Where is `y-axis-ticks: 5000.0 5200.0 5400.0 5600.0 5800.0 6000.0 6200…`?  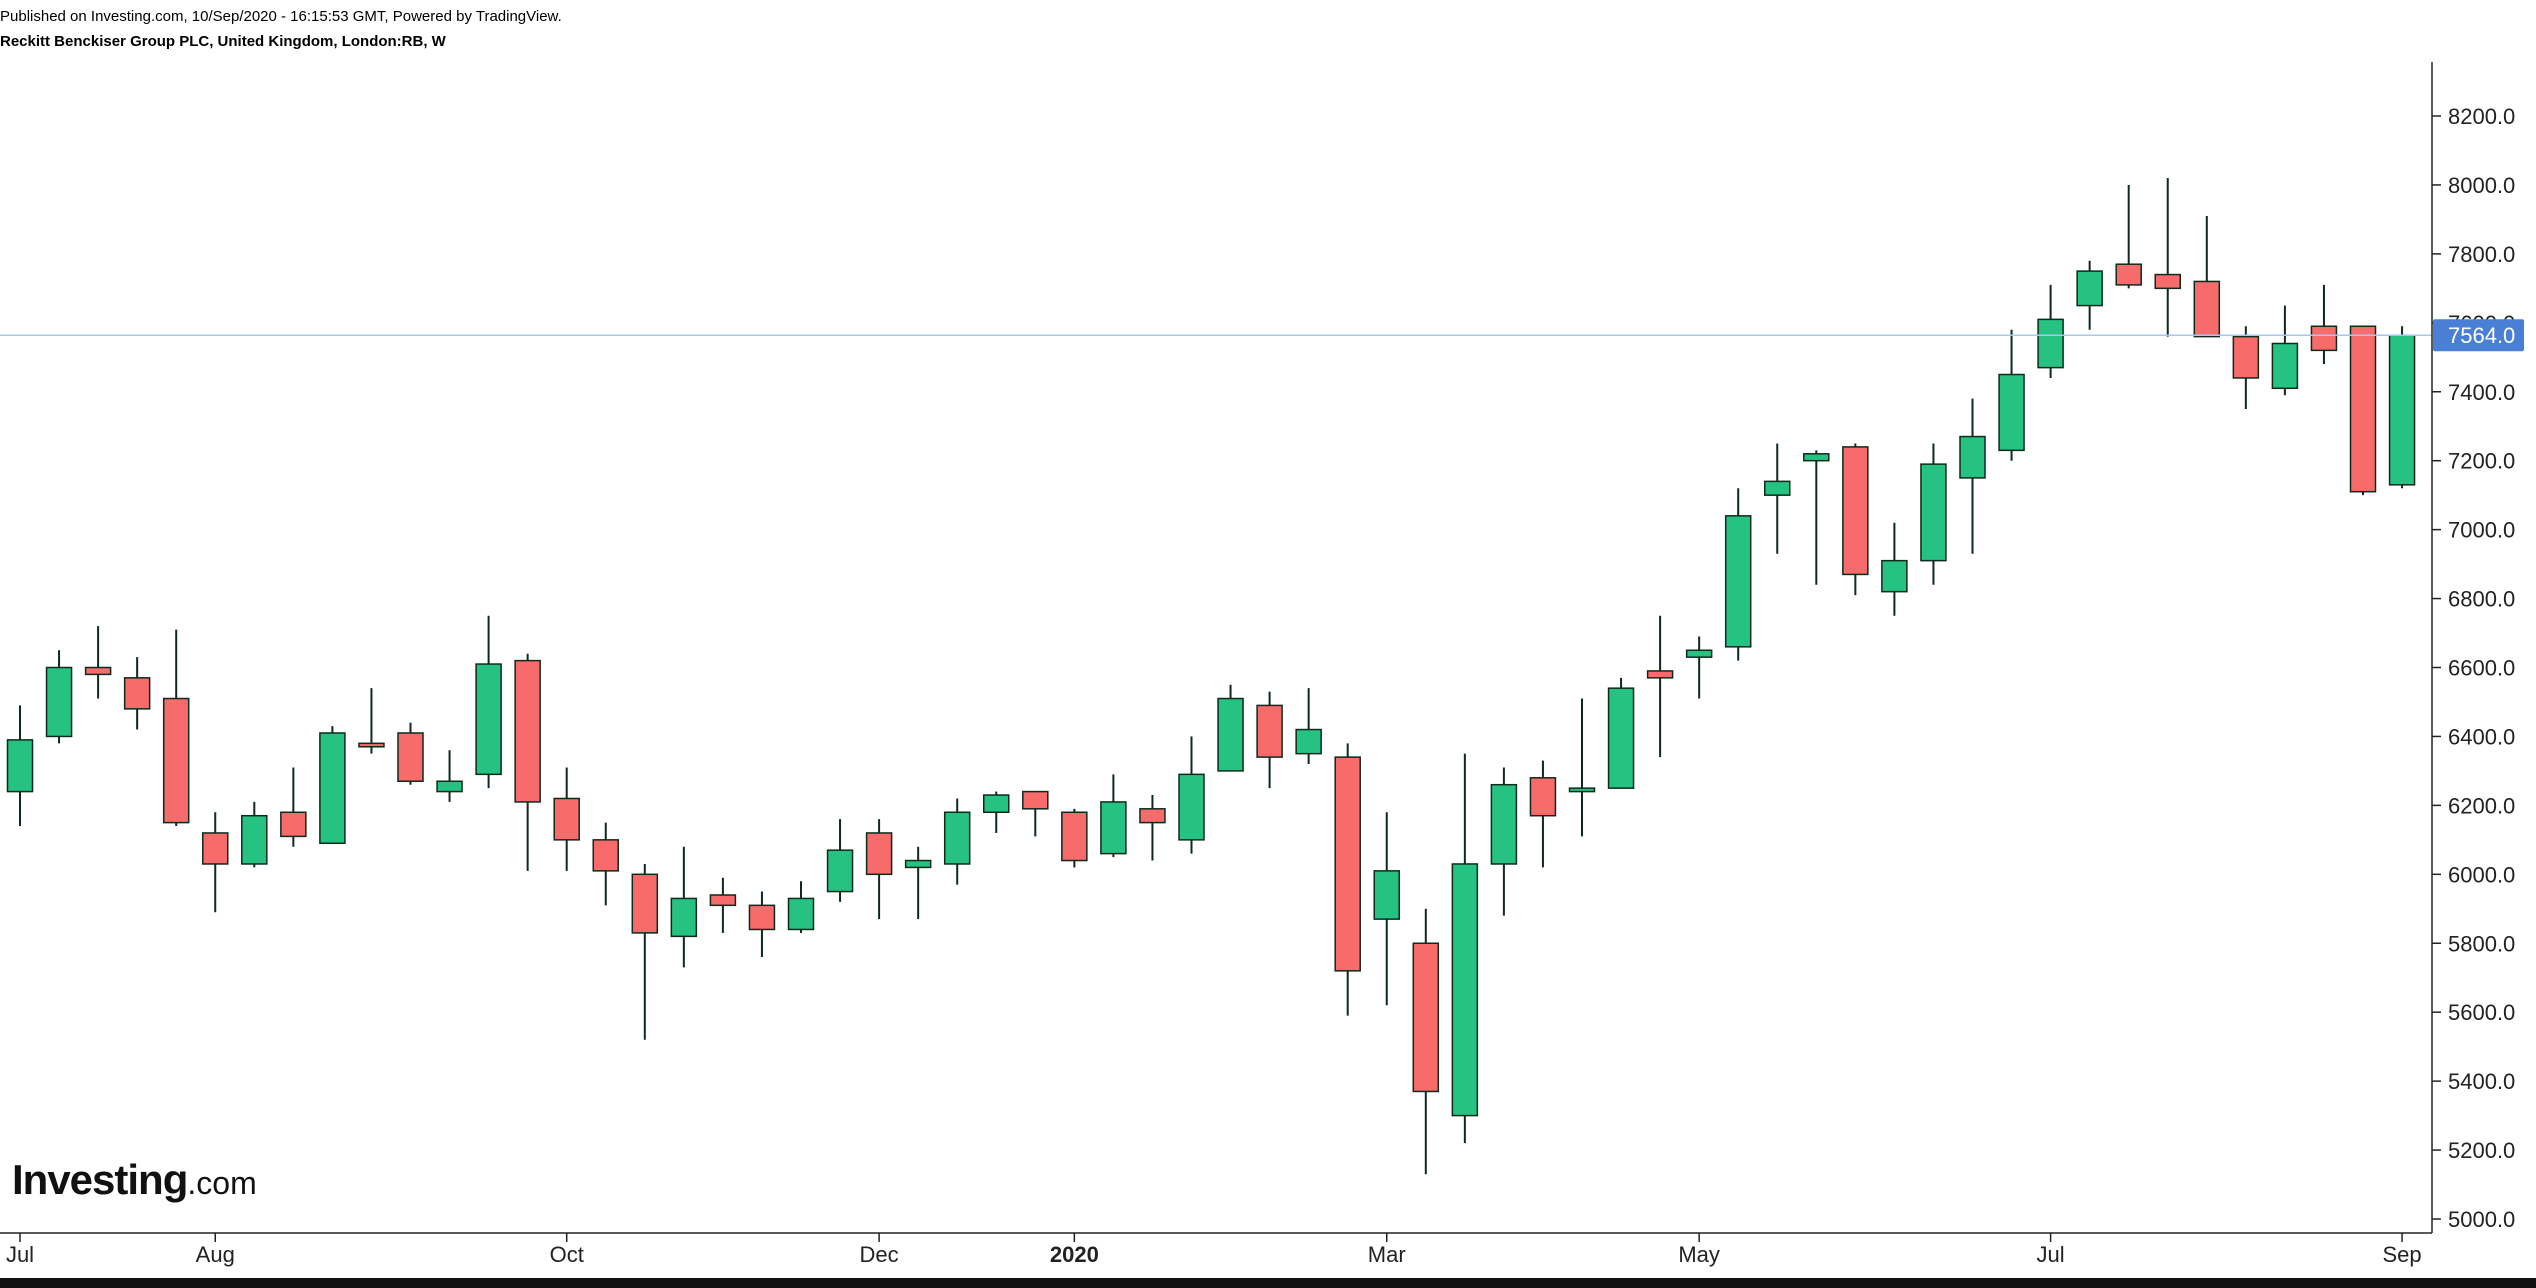
y-axis-ticks: 5000.0 5200.0 5400.0 5600.0 5800.0 6000.0 6200… is located at coordinates (2473, 668).